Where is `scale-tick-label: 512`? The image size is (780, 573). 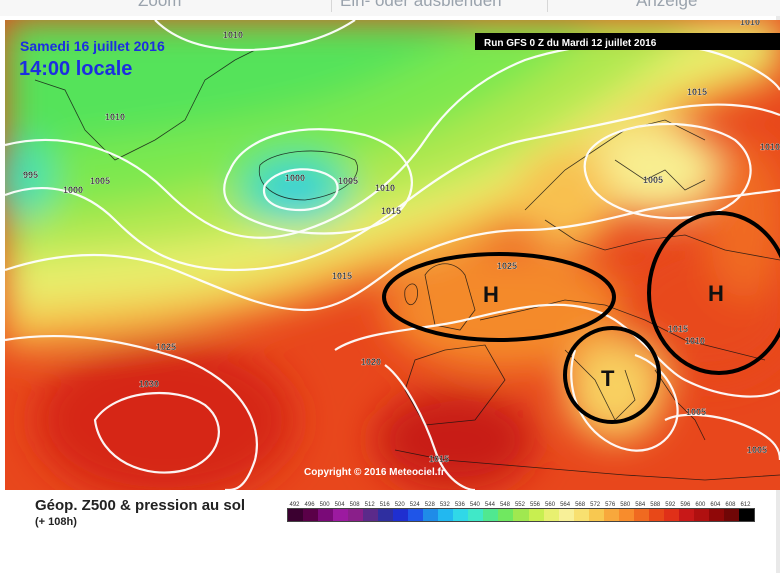 scale-tick-label: 512 is located at coordinates (369, 505).